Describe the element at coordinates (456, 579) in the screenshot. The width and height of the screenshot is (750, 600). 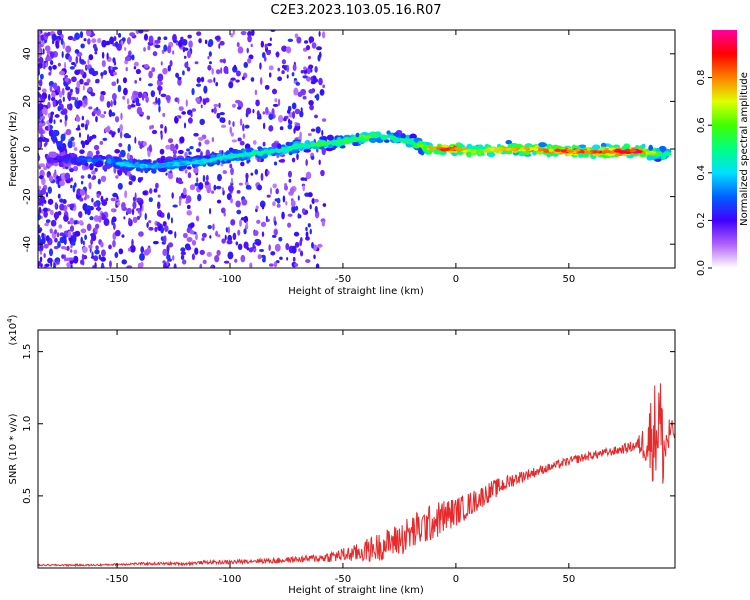
I see `snr-x-tick-label: 0` at that location.